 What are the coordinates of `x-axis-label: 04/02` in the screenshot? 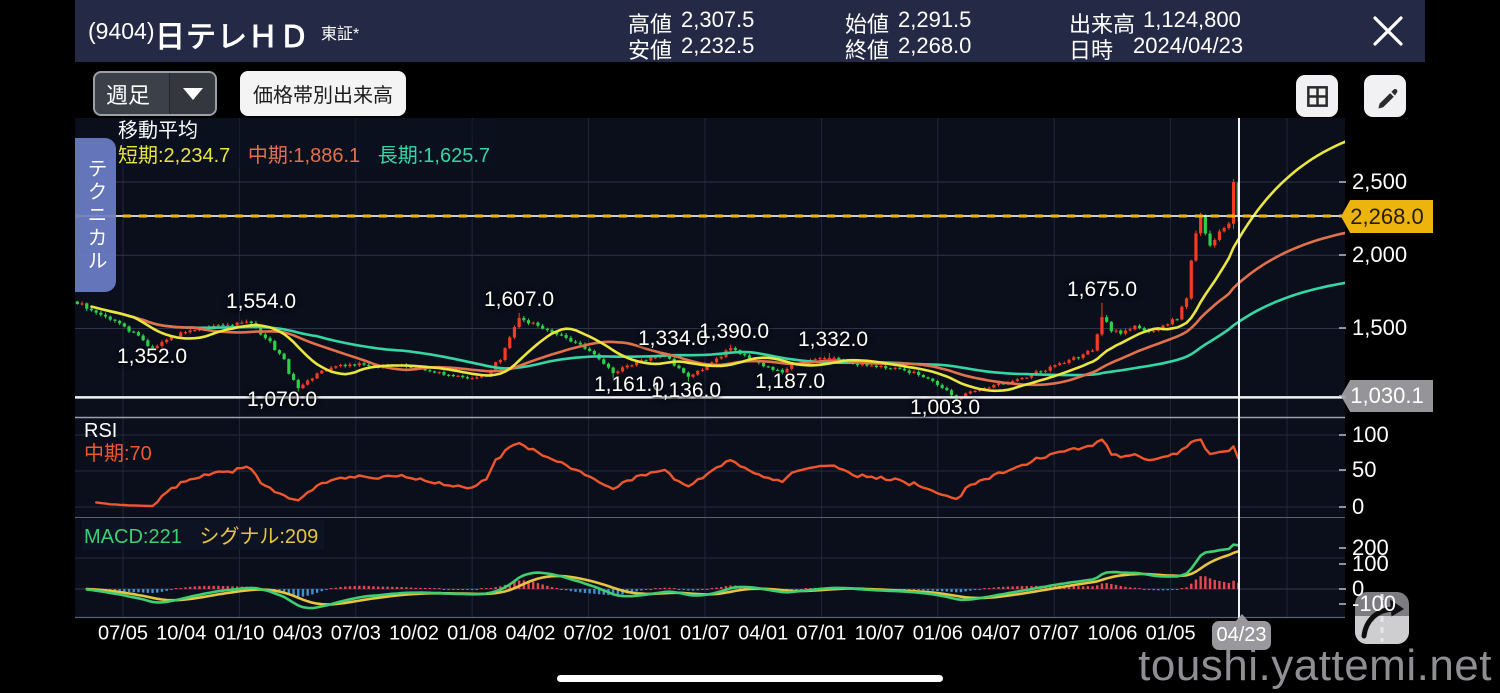 It's located at (530, 633).